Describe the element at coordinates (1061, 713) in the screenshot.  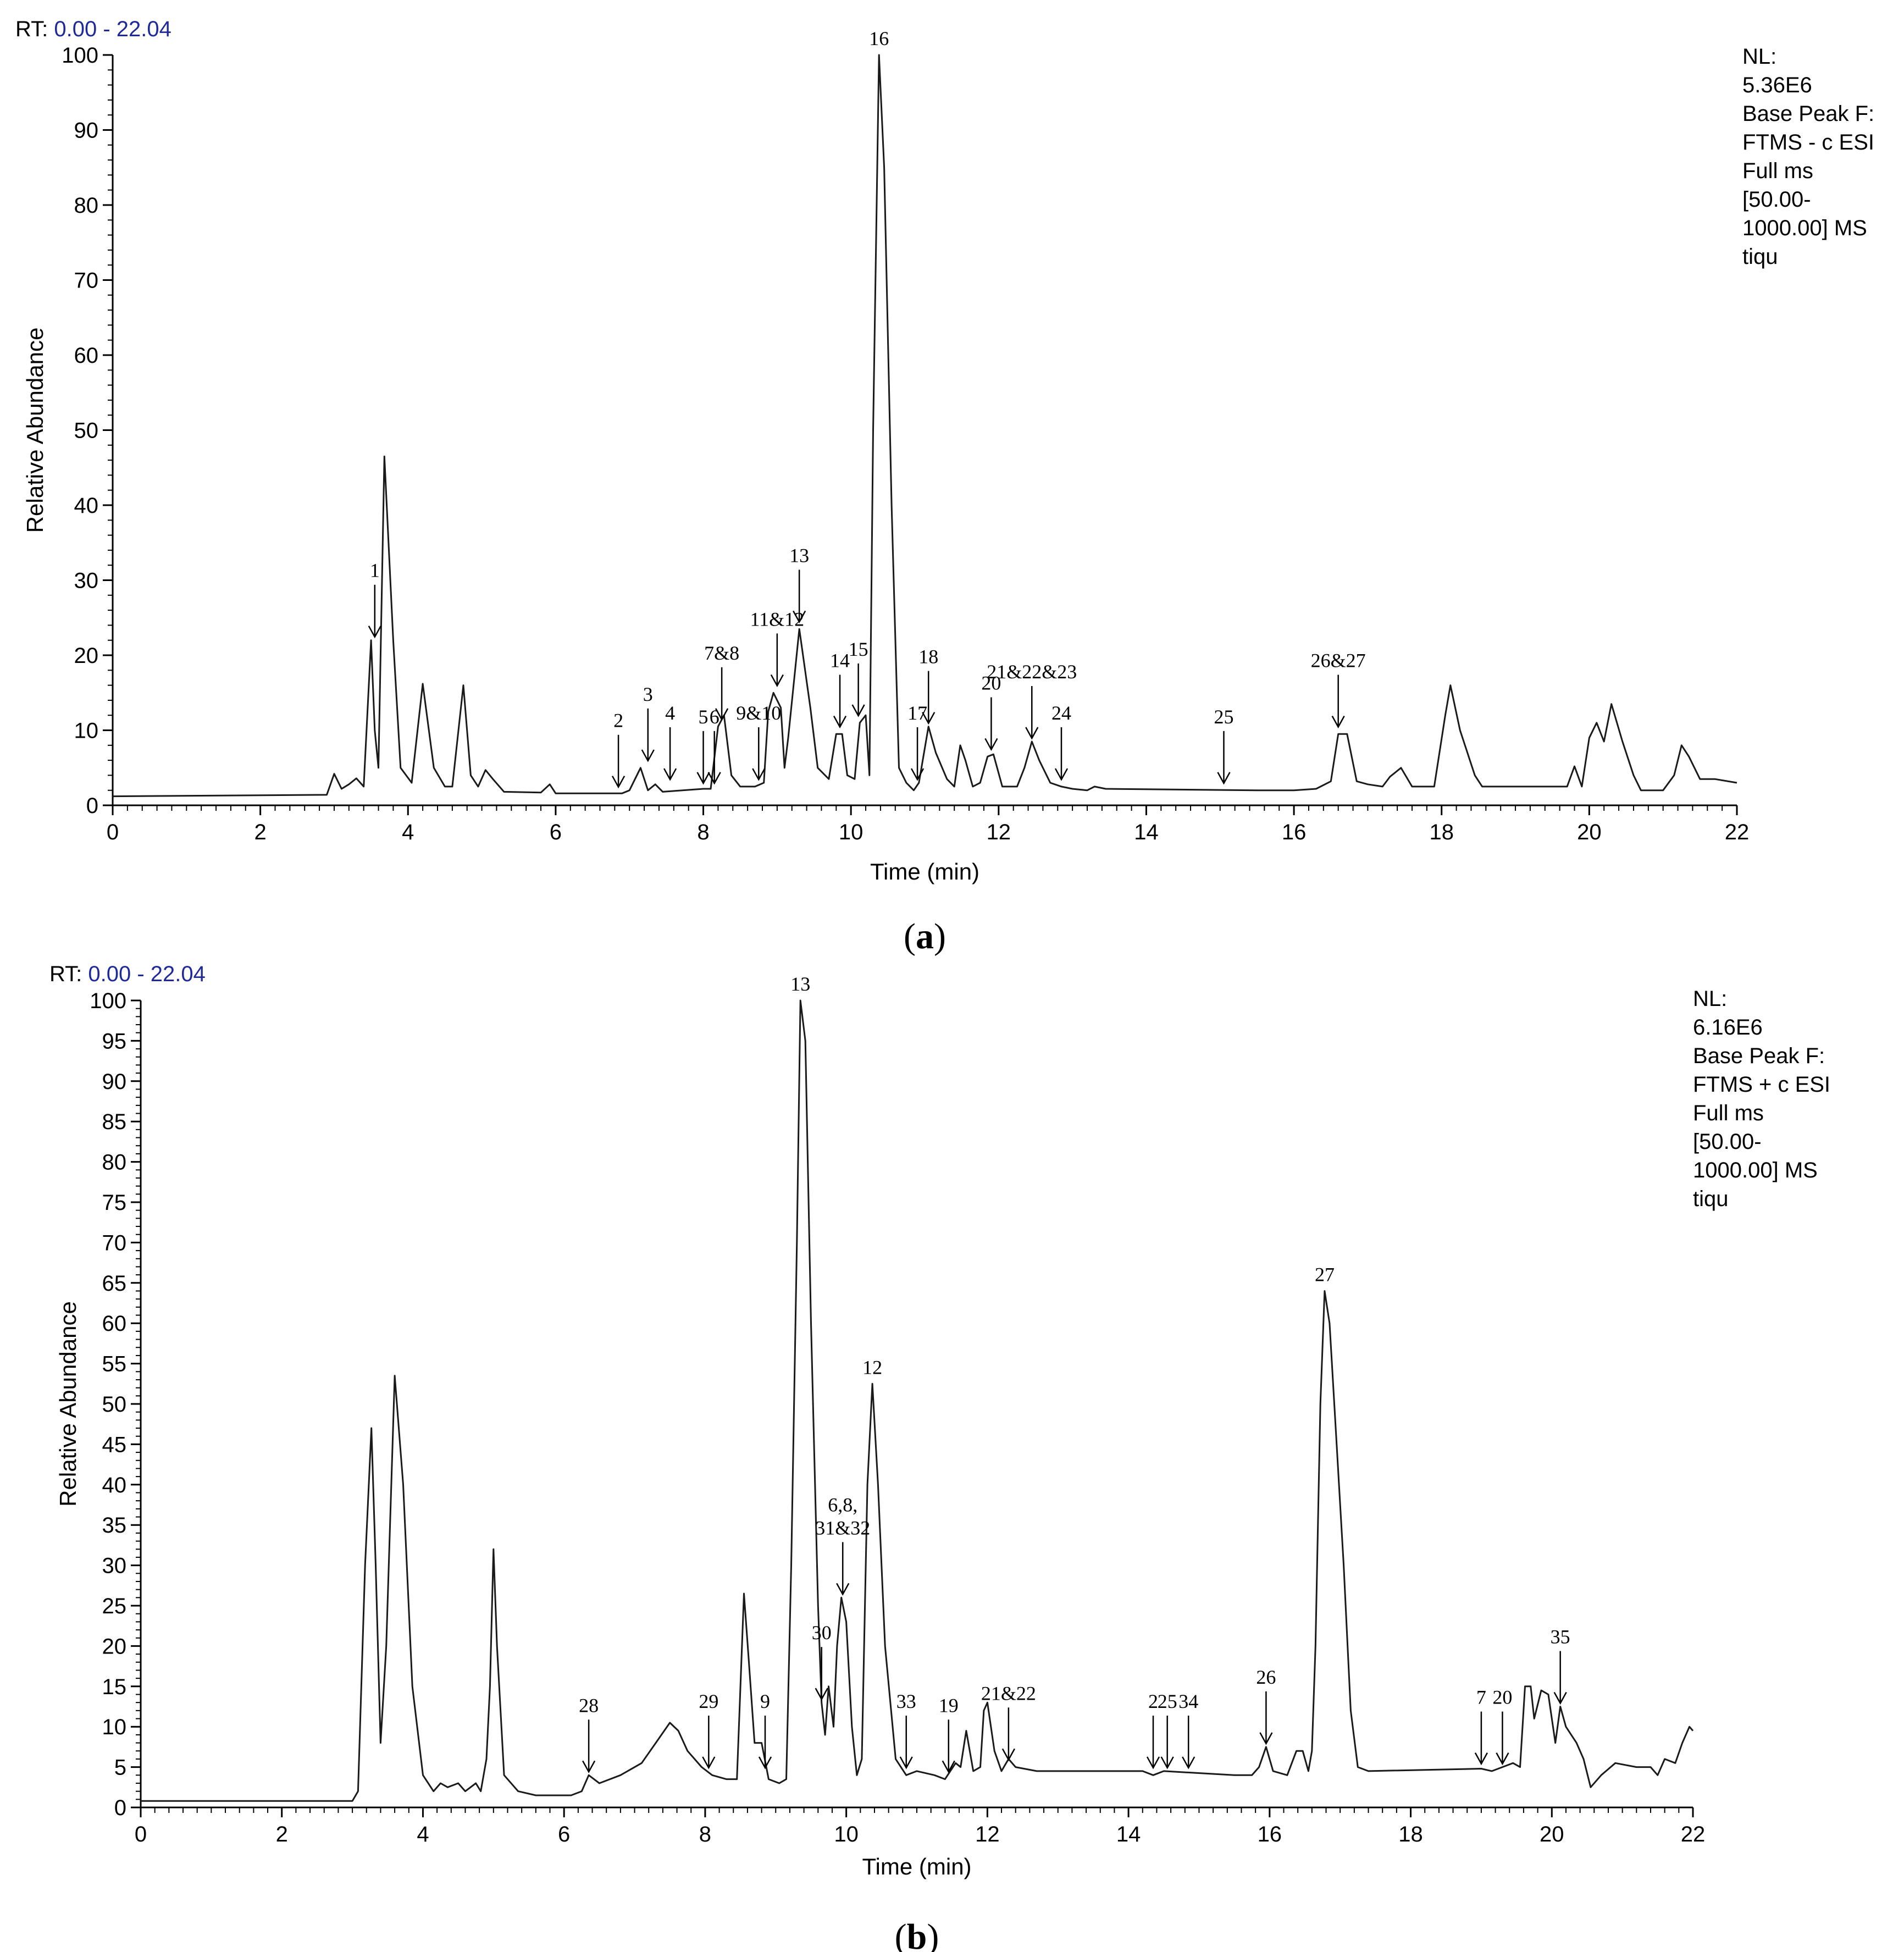
I see `peak-label: 24` at that location.